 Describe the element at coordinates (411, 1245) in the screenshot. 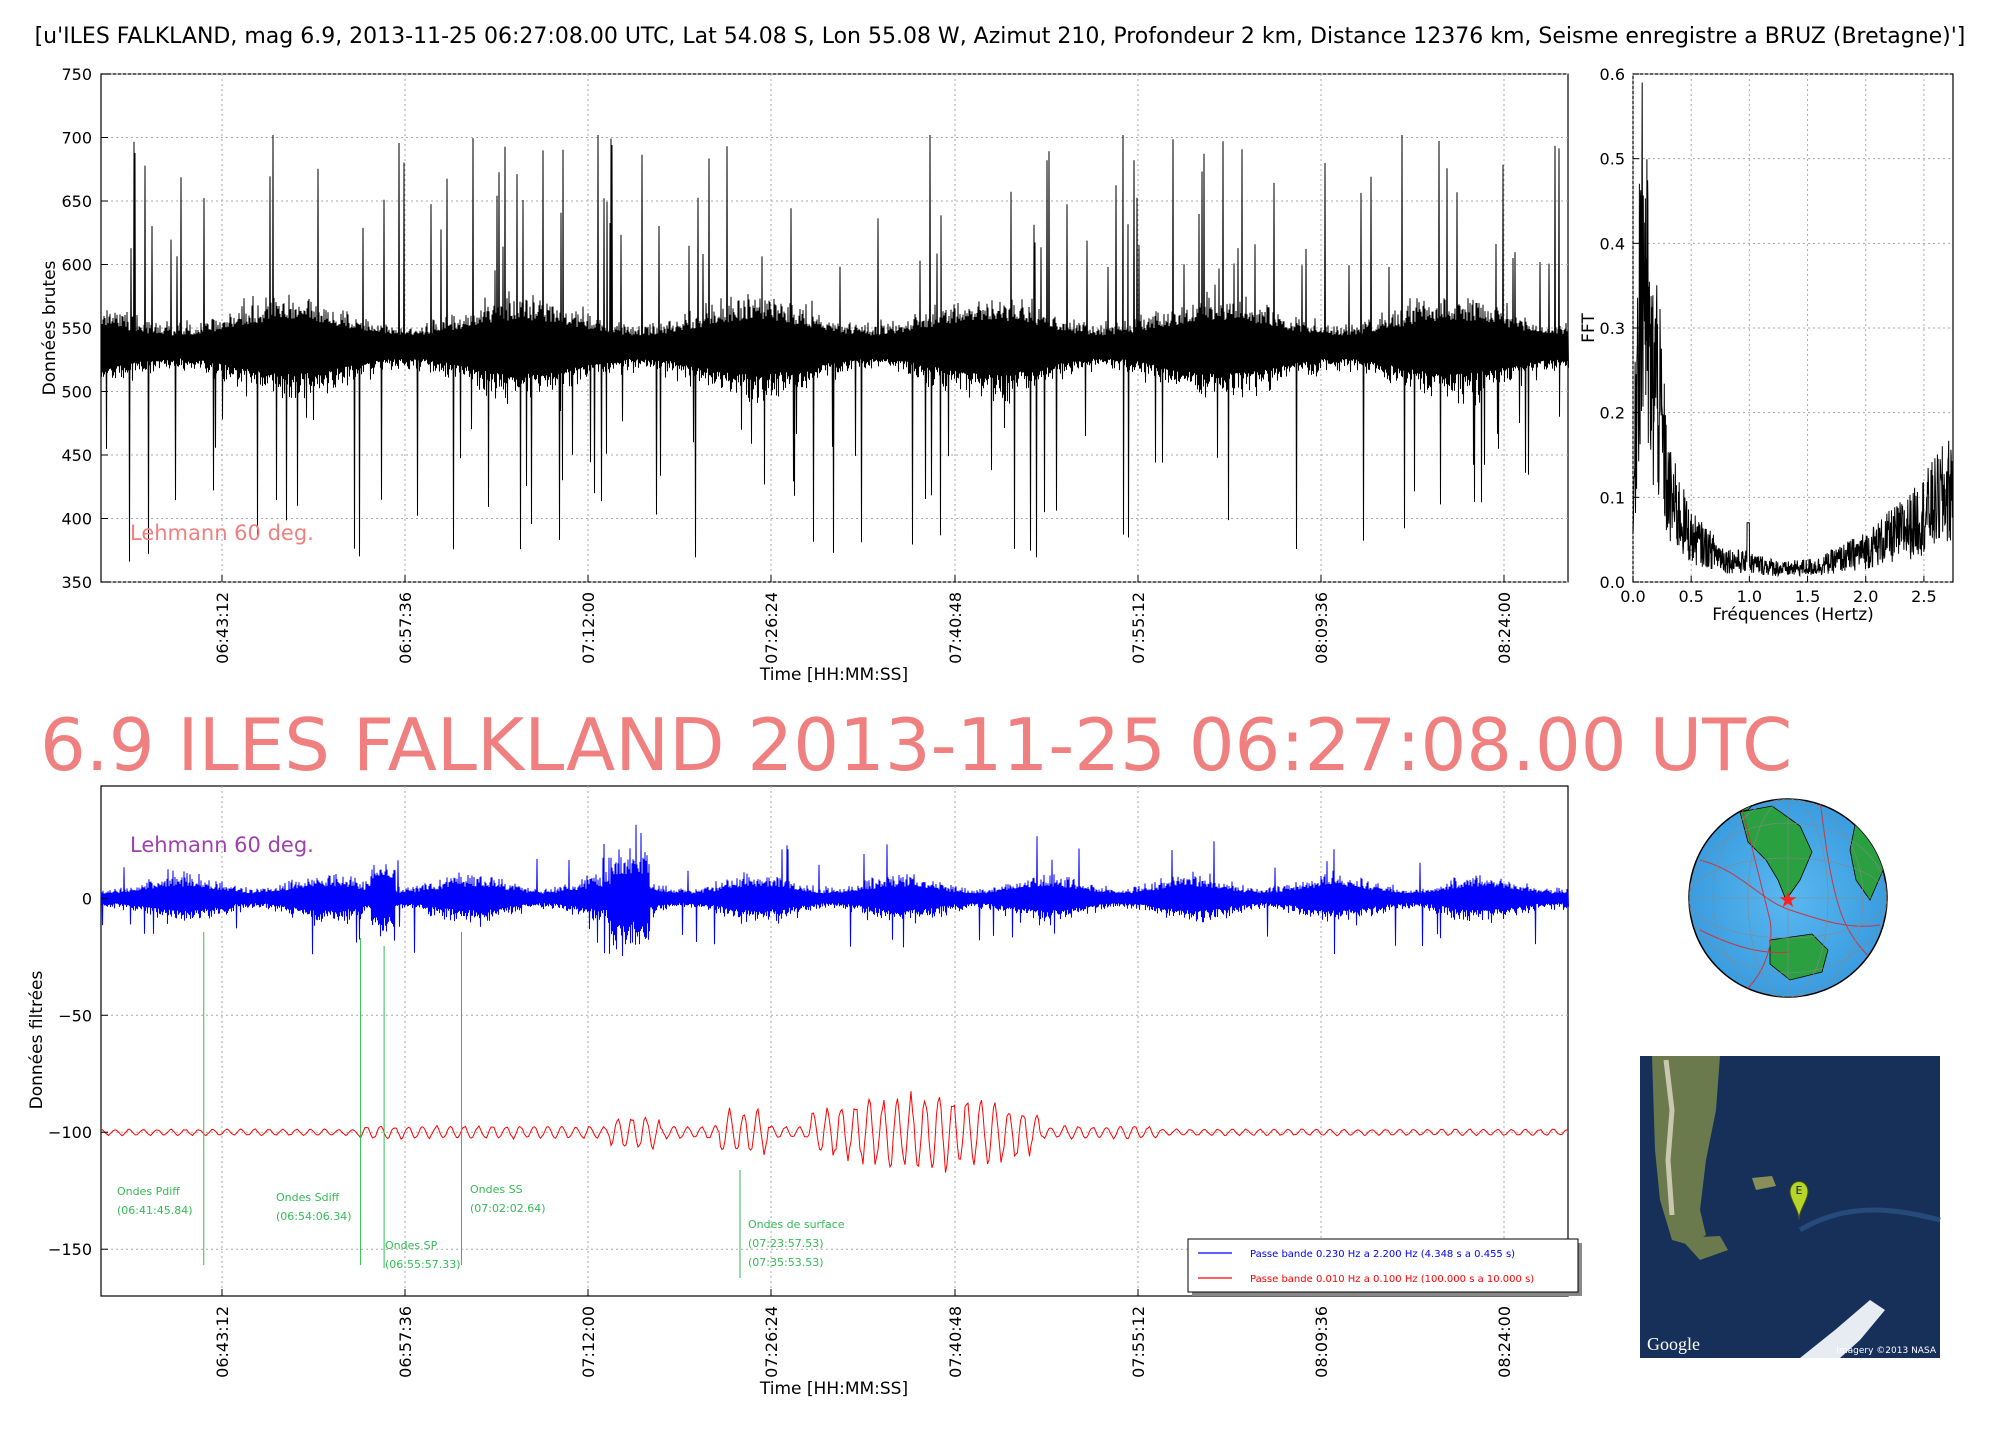

I see `phase-name: Ondes SP` at that location.